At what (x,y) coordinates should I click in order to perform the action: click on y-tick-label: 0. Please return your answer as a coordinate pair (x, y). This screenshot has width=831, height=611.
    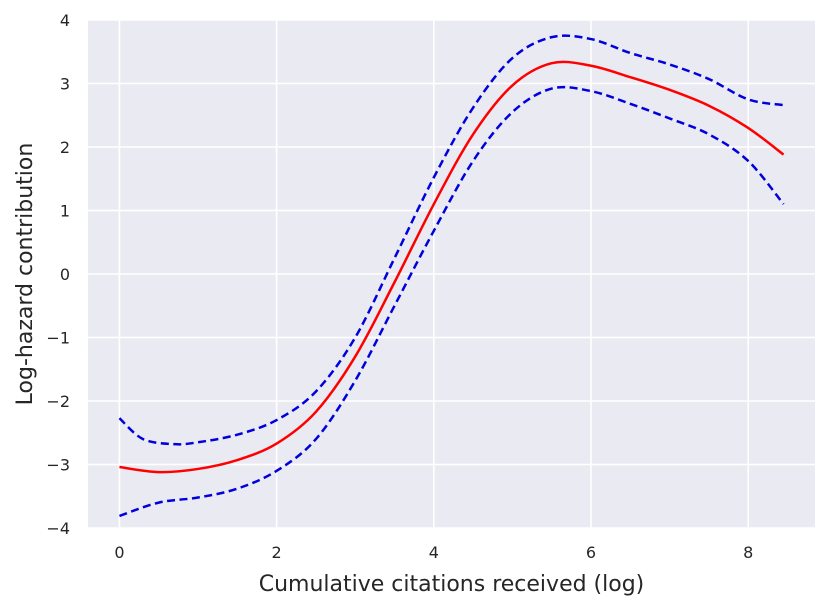
    Looking at the image, I should click on (65, 274).